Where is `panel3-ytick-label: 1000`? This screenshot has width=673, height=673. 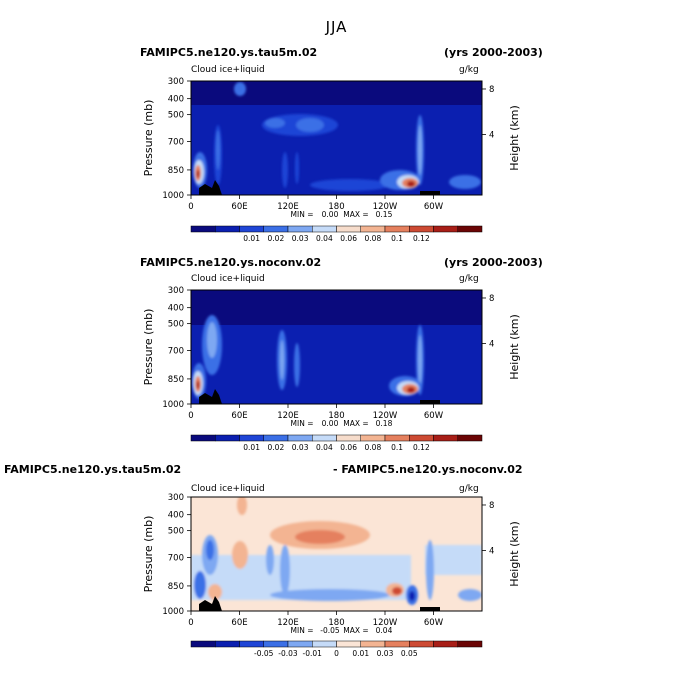 panel3-ytick-label: 1000 is located at coordinates (173, 612).